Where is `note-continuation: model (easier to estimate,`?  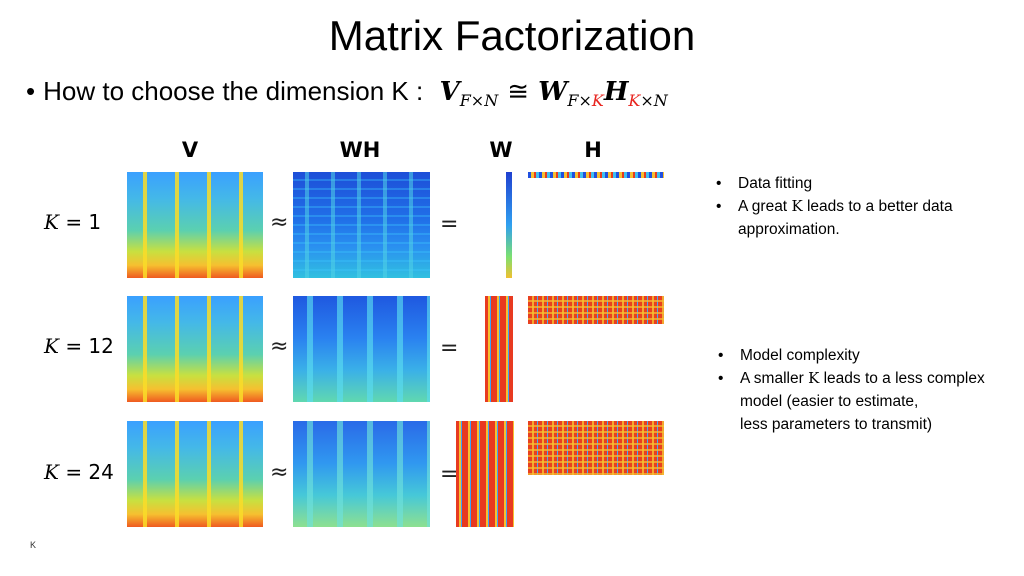
note-continuation: model (easier to estimate, is located at coordinates (829, 401).